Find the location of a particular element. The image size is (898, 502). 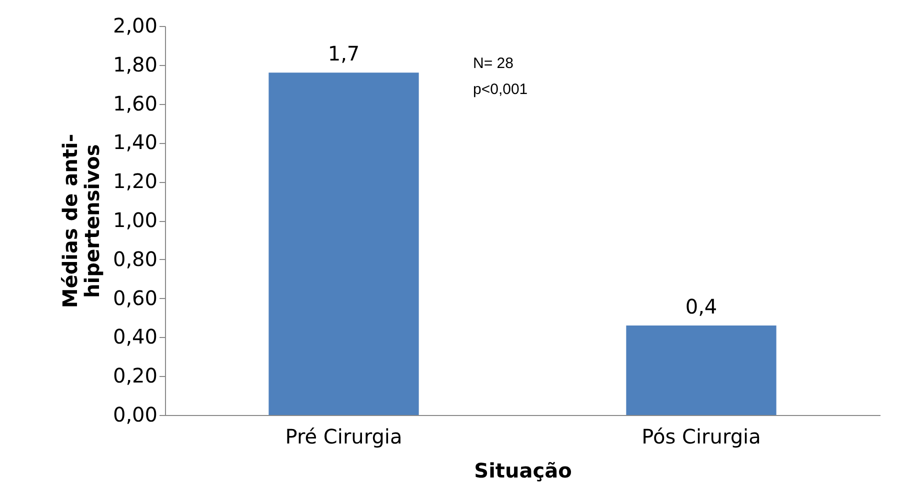

x-tick-label: Pós Cirurgia is located at coordinates (701, 436).